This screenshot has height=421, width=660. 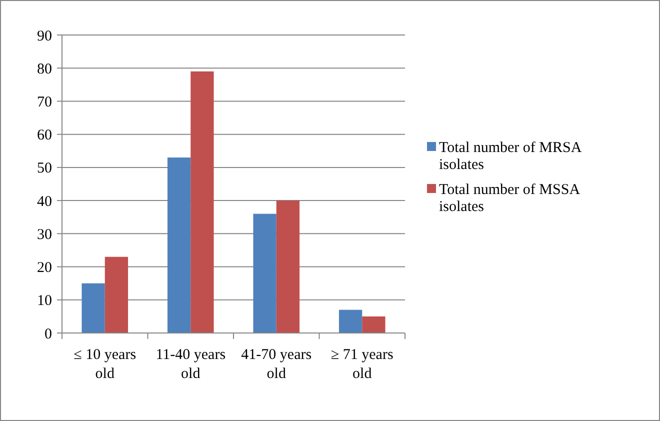 What do you see at coordinates (362, 364) in the screenshot?
I see `x-tick-label: ≥ 71 years old` at bounding box center [362, 364].